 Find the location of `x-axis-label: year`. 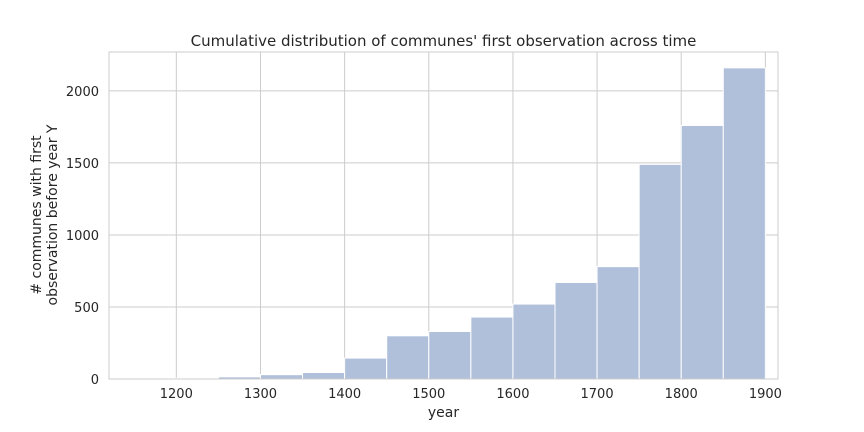

x-axis-label: year is located at coordinates (443, 413).